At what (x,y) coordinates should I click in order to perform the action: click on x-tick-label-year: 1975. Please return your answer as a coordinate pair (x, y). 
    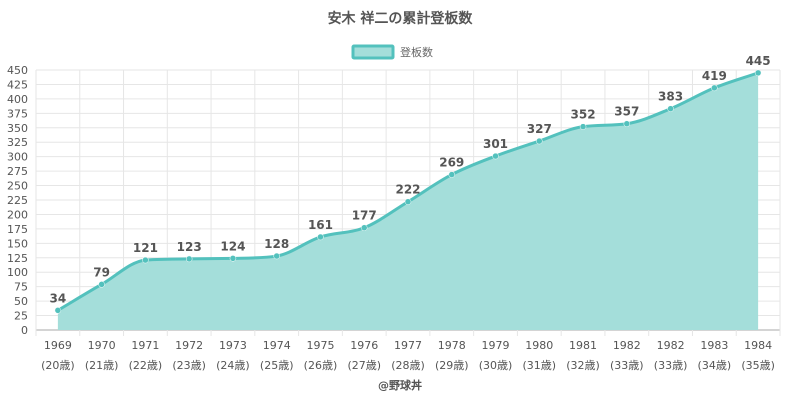
    Looking at the image, I should click on (320, 345).